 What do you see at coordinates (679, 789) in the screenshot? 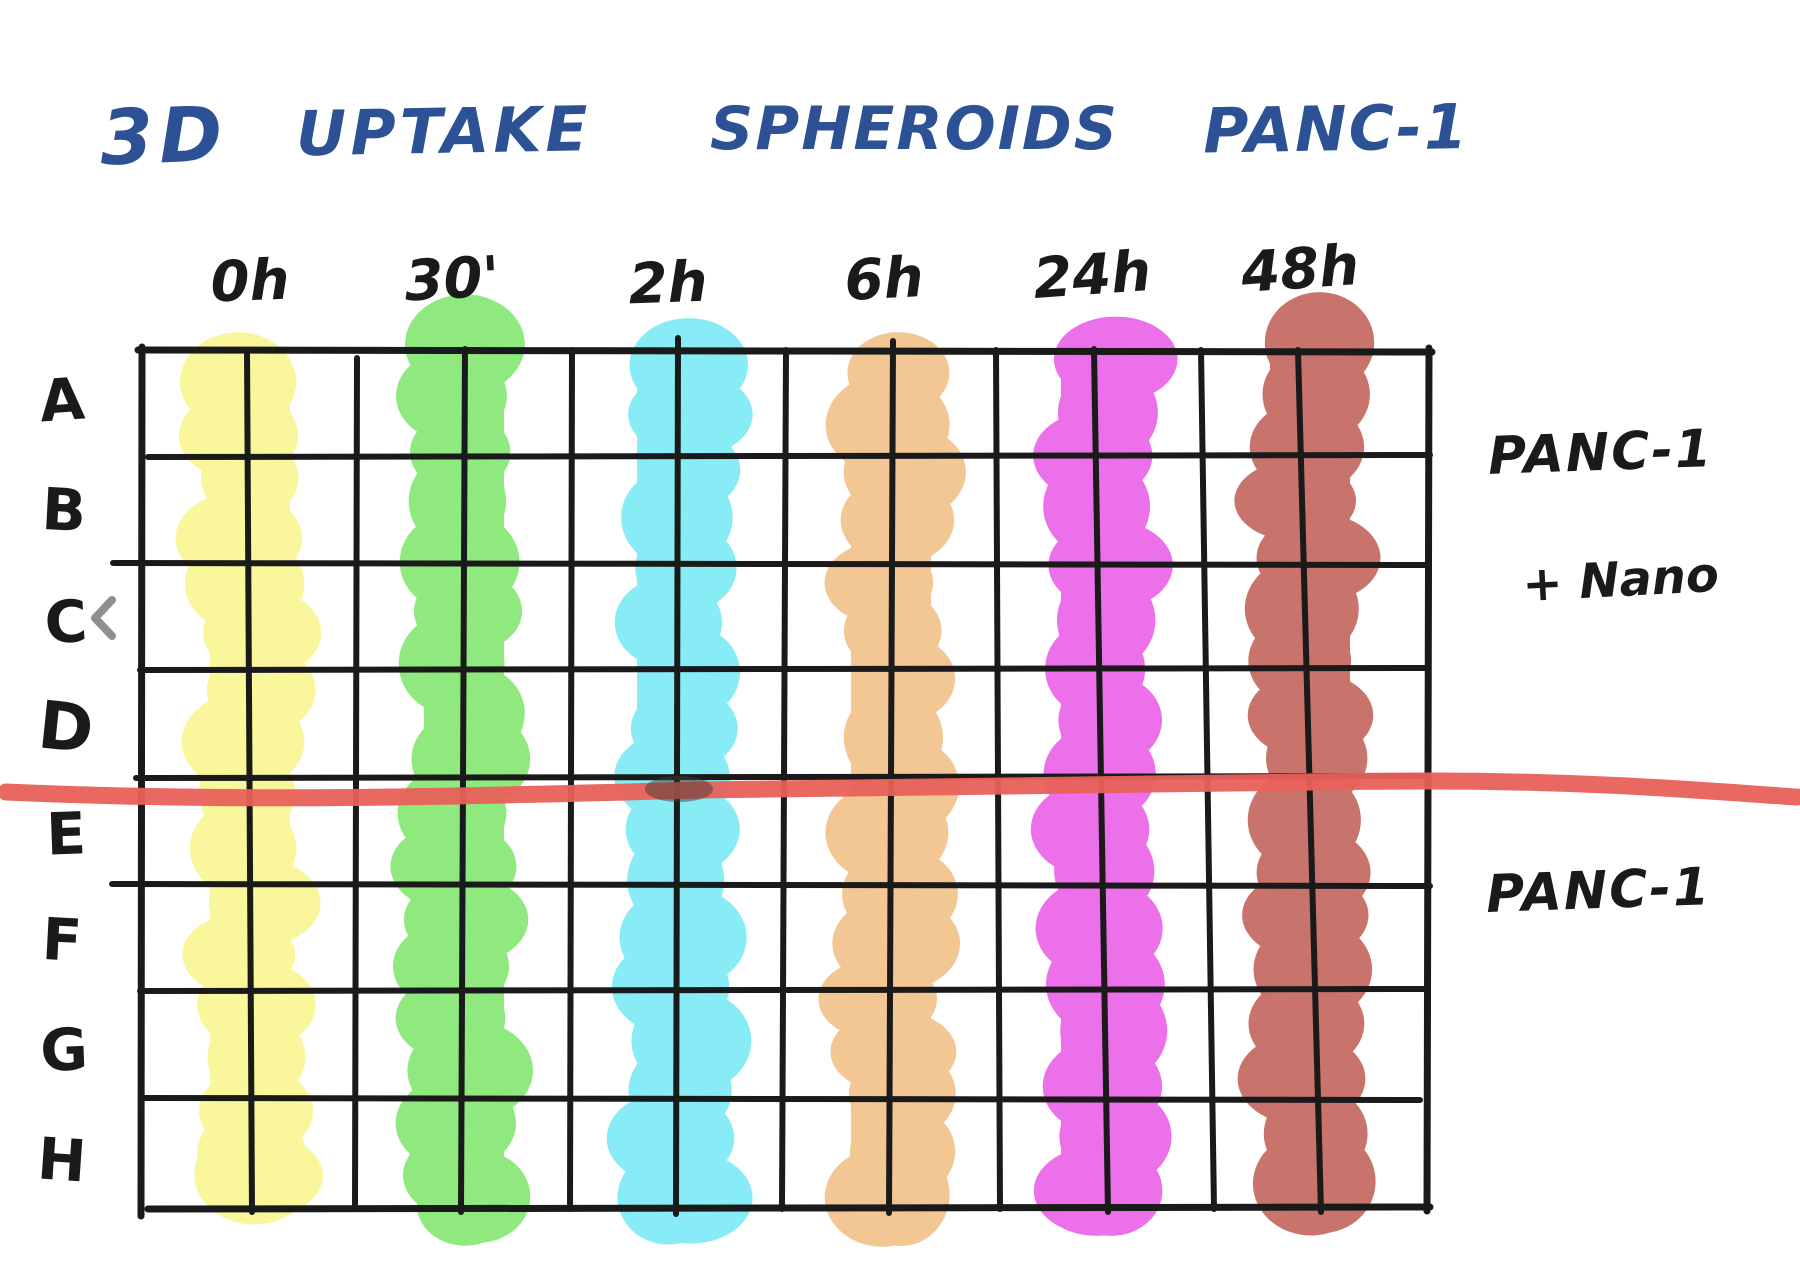
I see `marker-overlap-smudge` at bounding box center [679, 789].